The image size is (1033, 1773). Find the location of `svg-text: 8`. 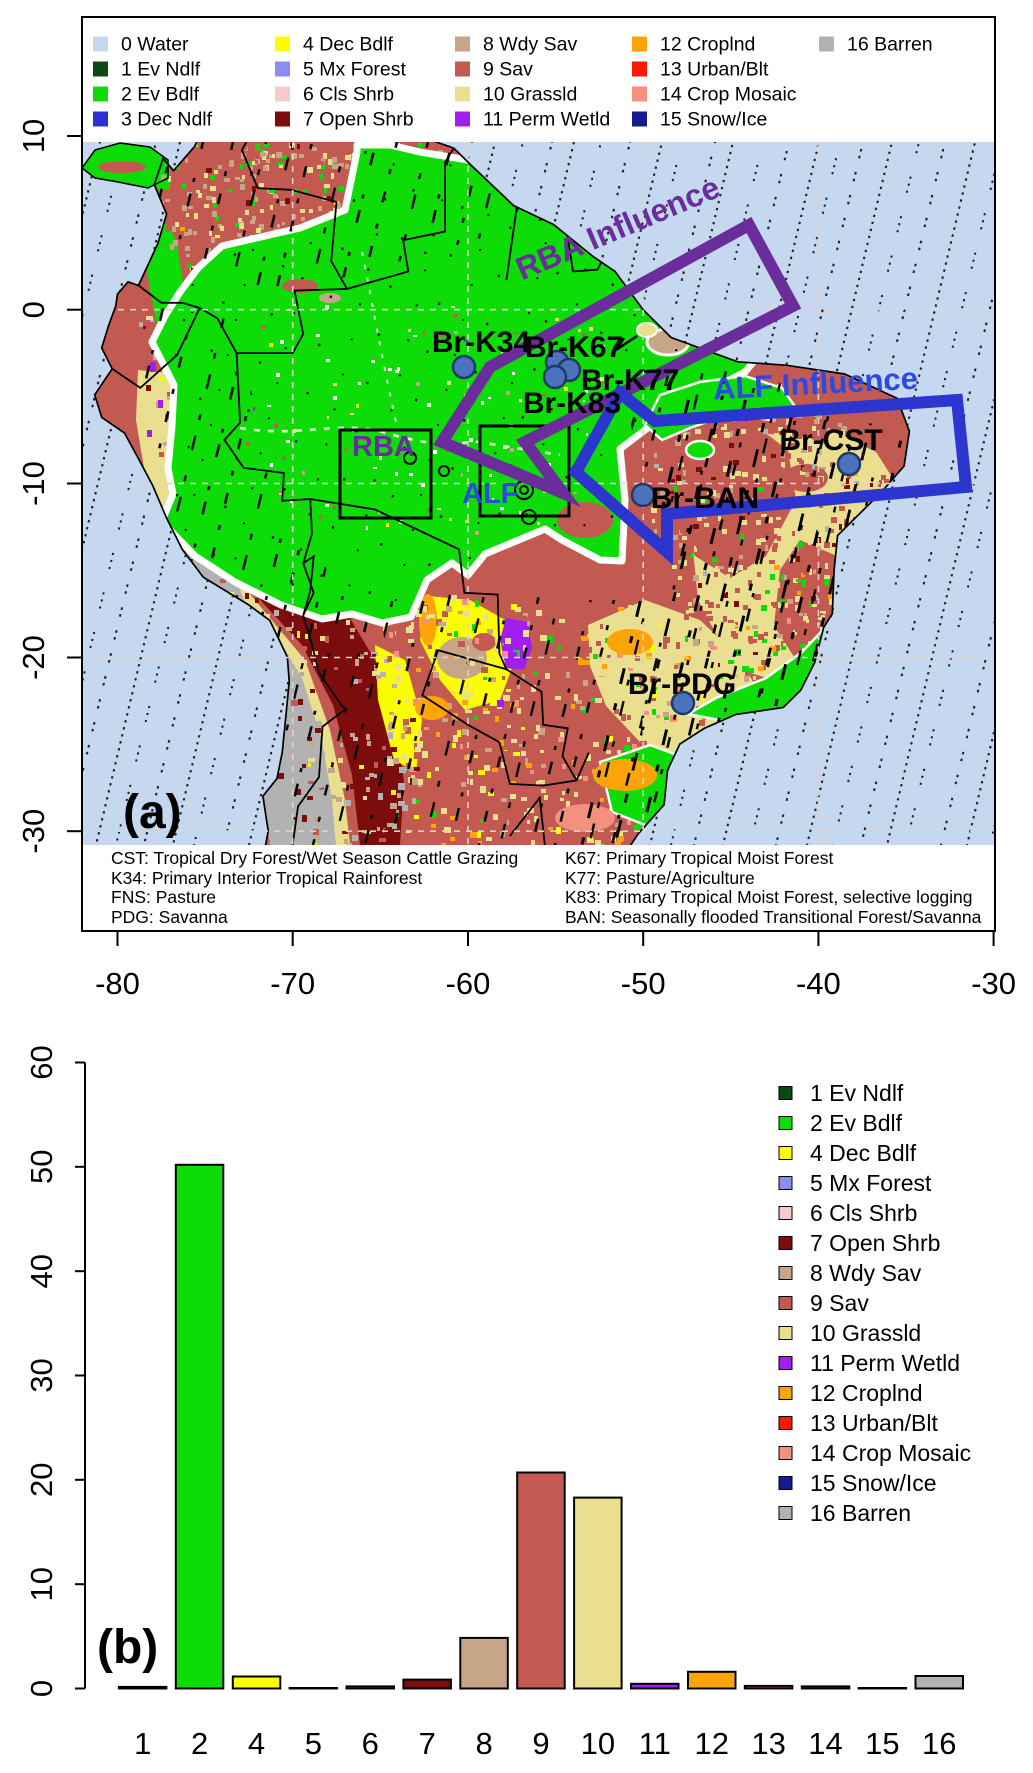

svg-text: 8 is located at coordinates (483, 1743).